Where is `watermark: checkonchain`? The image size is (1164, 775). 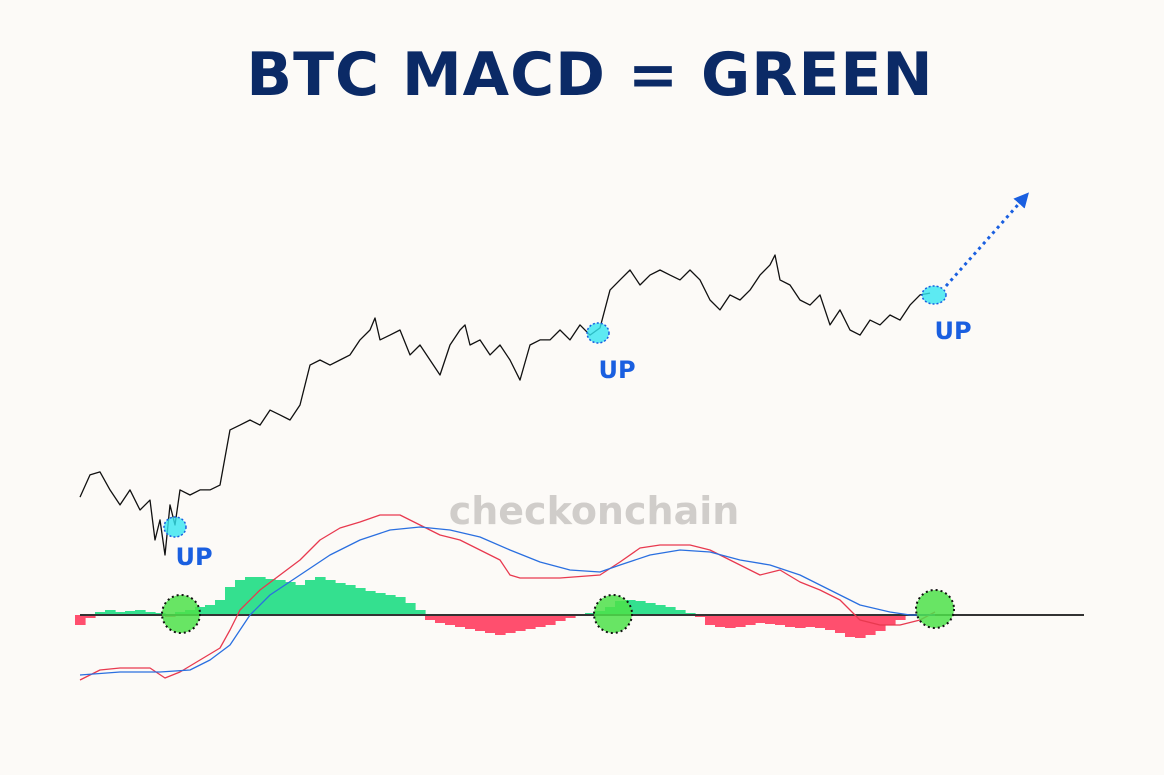 watermark: checkonchain is located at coordinates (594, 511).